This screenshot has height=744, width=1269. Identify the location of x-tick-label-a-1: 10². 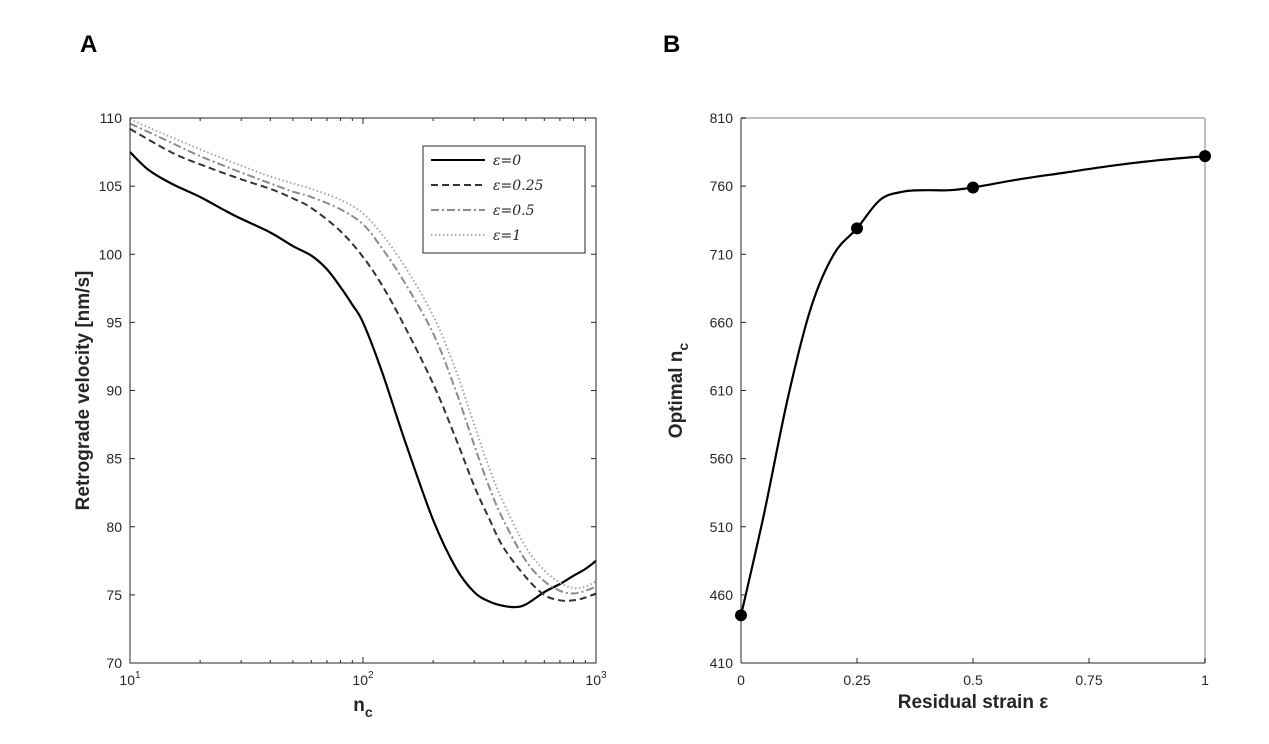
(363, 679).